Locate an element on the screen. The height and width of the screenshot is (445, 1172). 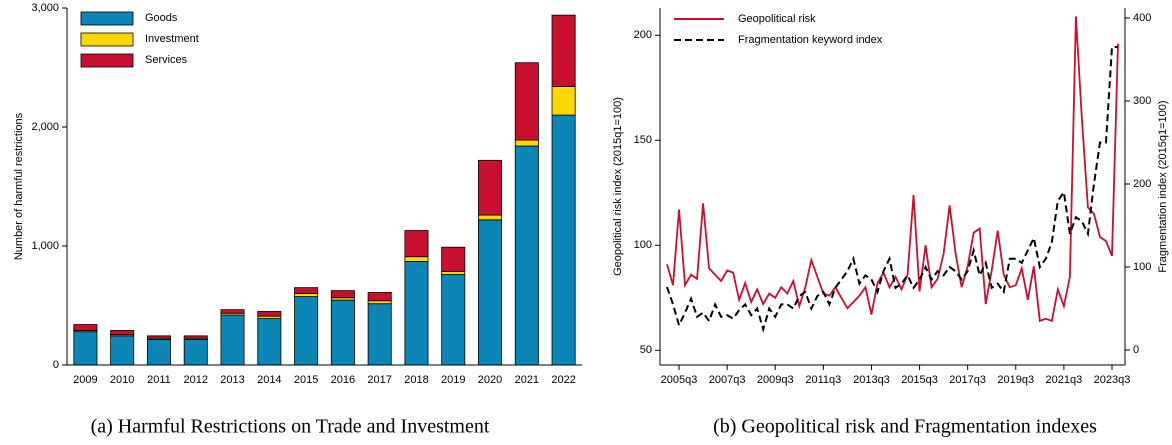
x-tick-label: 2009 is located at coordinates (85, 380).